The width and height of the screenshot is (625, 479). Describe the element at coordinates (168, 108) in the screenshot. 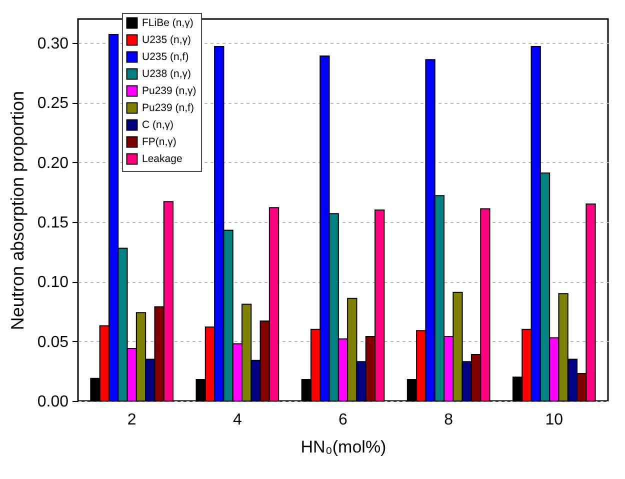

I see `legend-label: Pu239 (n,f)` at that location.